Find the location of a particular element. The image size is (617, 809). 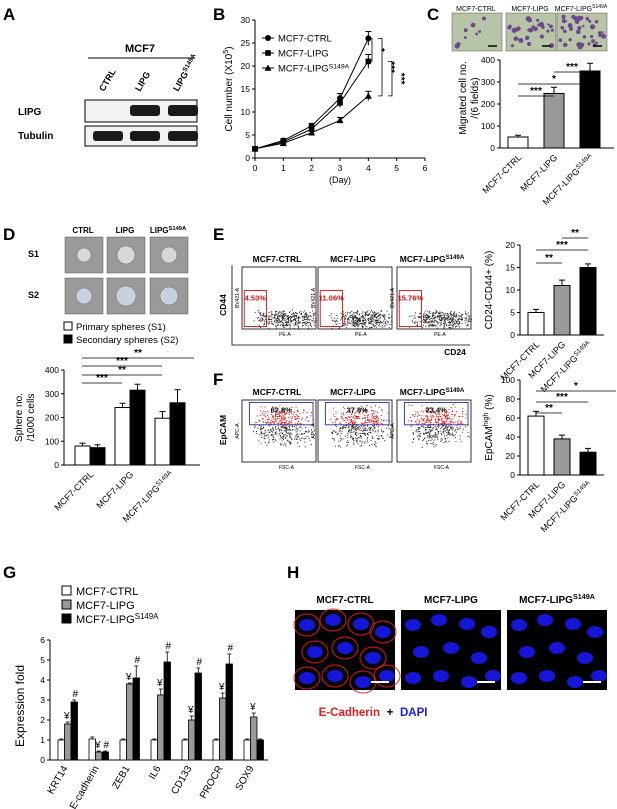

gate is located at coordinates (255, 308).